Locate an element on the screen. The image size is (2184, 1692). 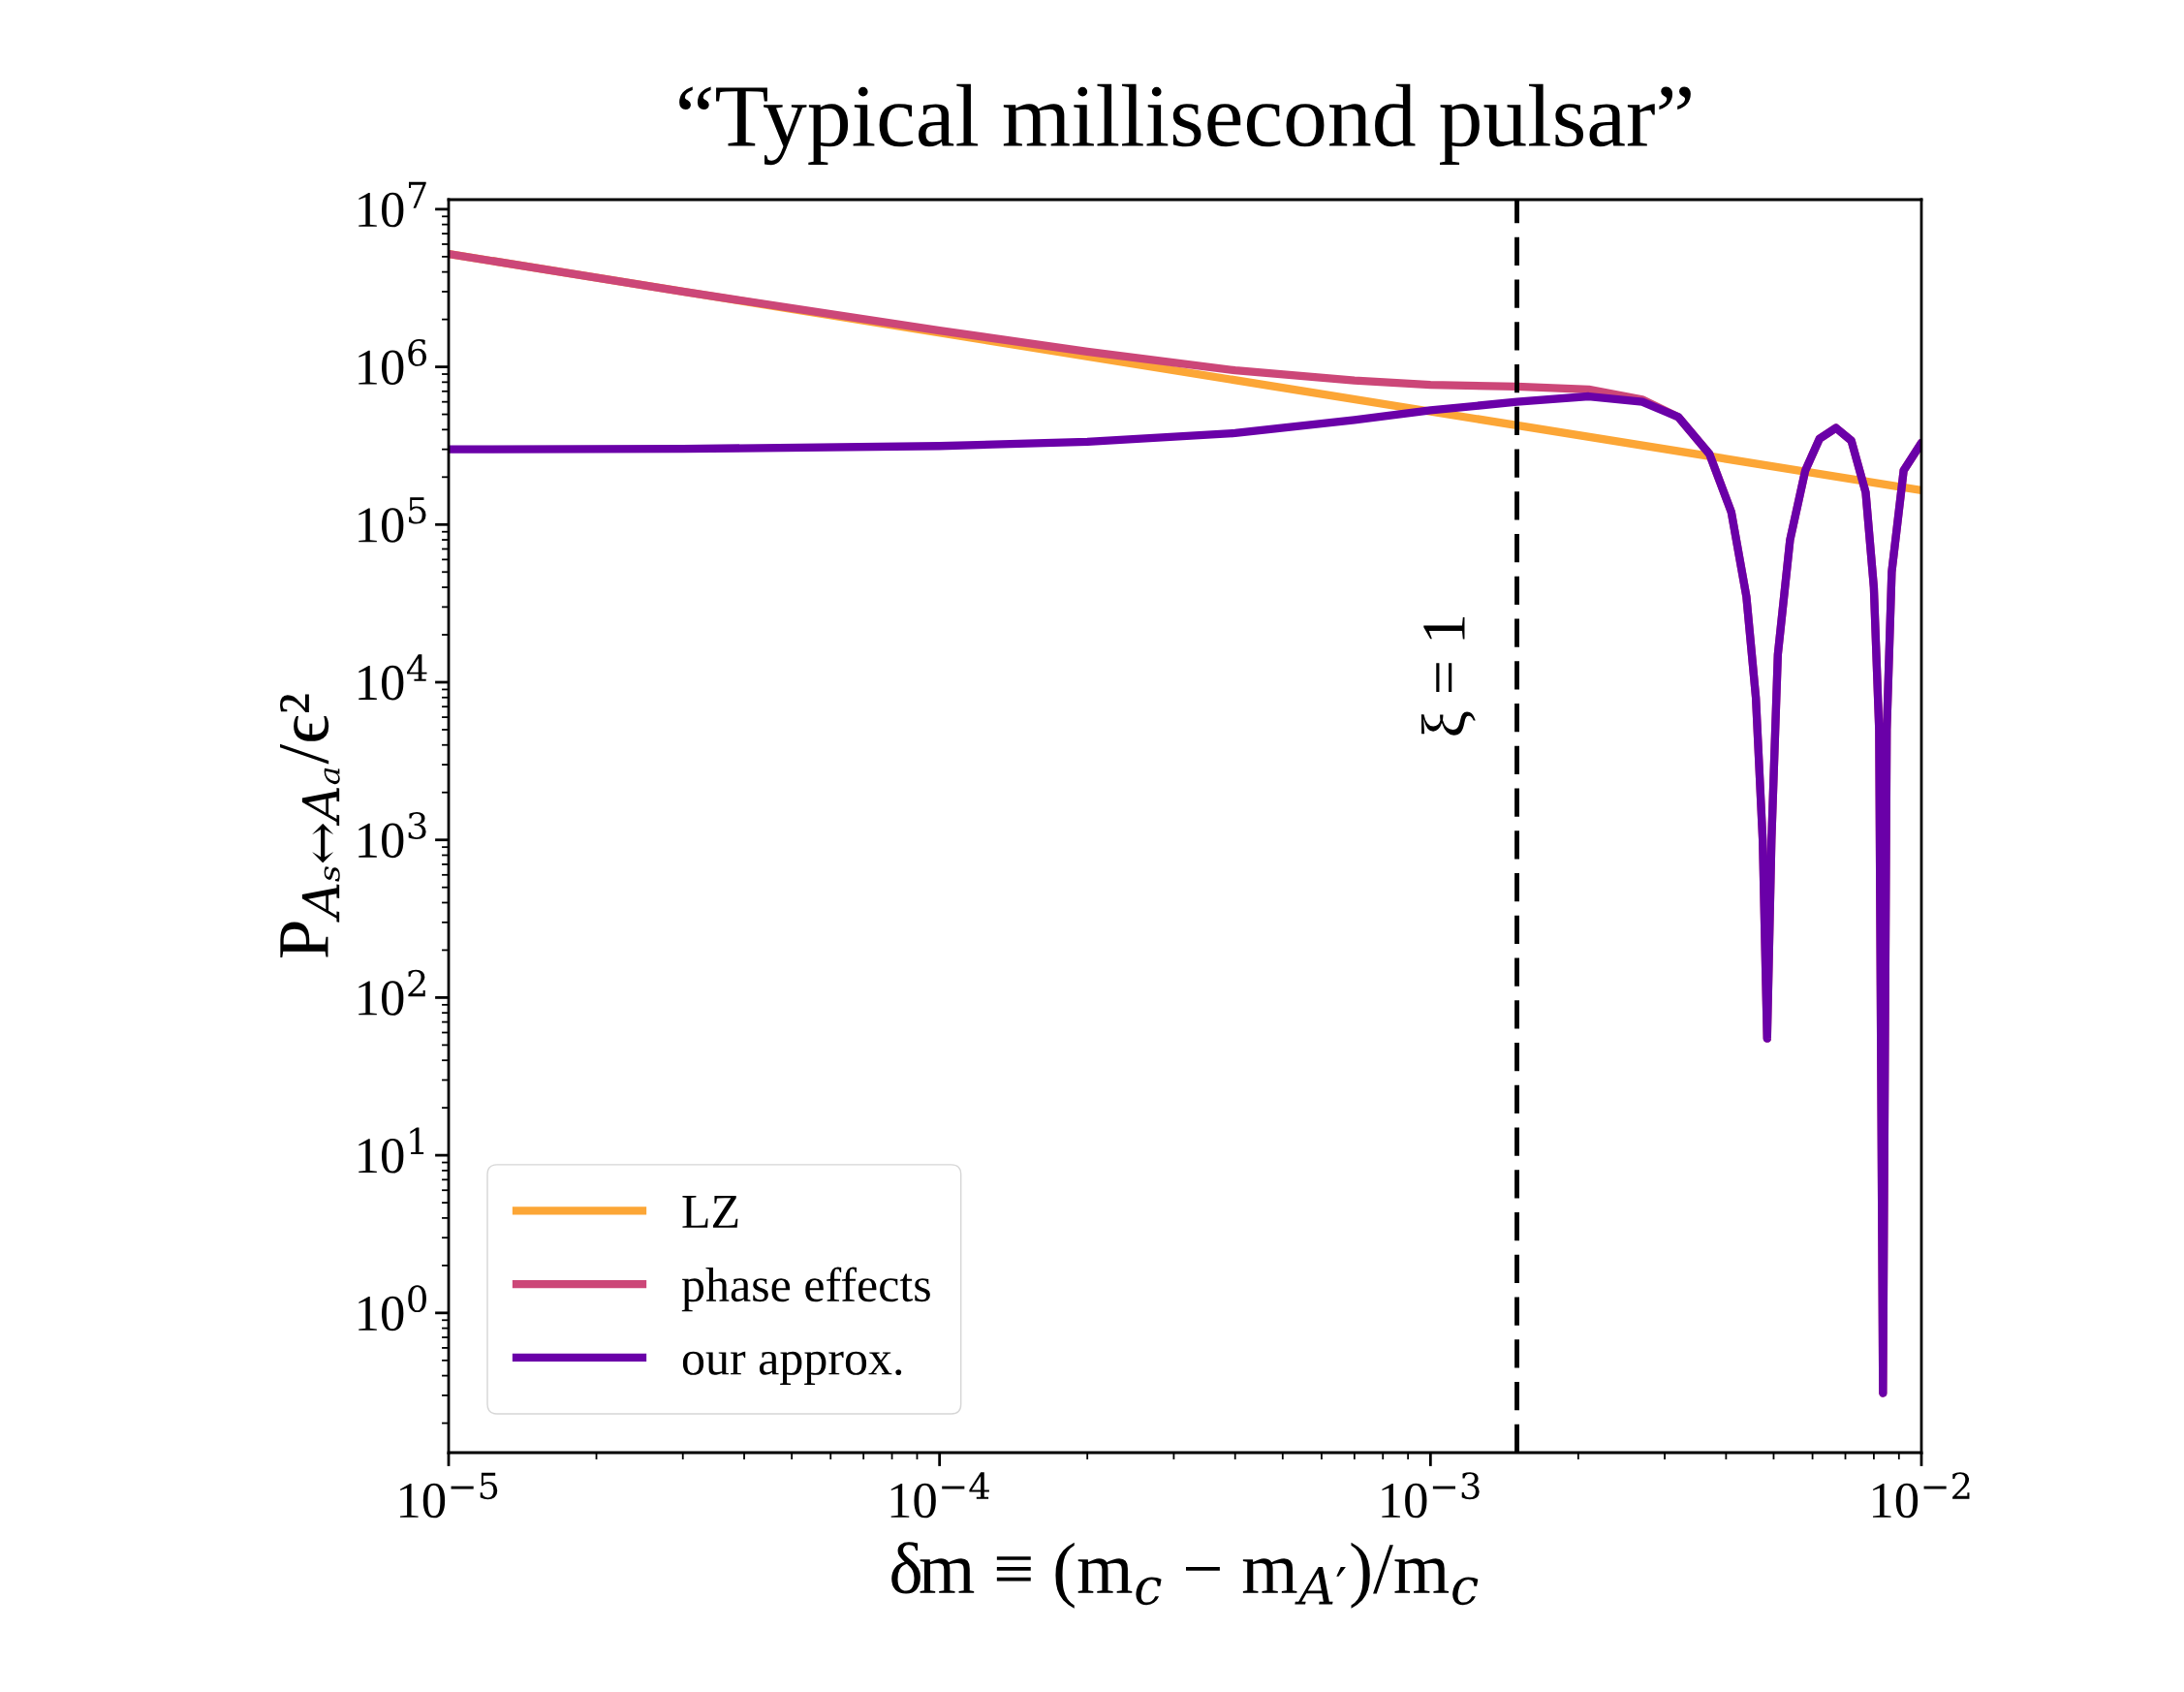
y-tick-label: 10$^{0}$ is located at coordinates (393, 1308).